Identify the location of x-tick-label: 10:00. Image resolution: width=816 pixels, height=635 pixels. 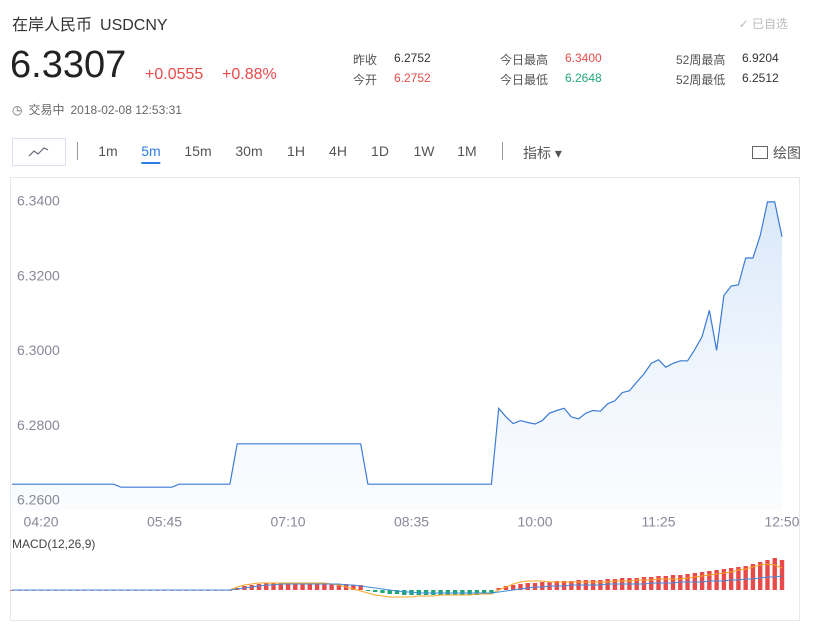
(534, 522).